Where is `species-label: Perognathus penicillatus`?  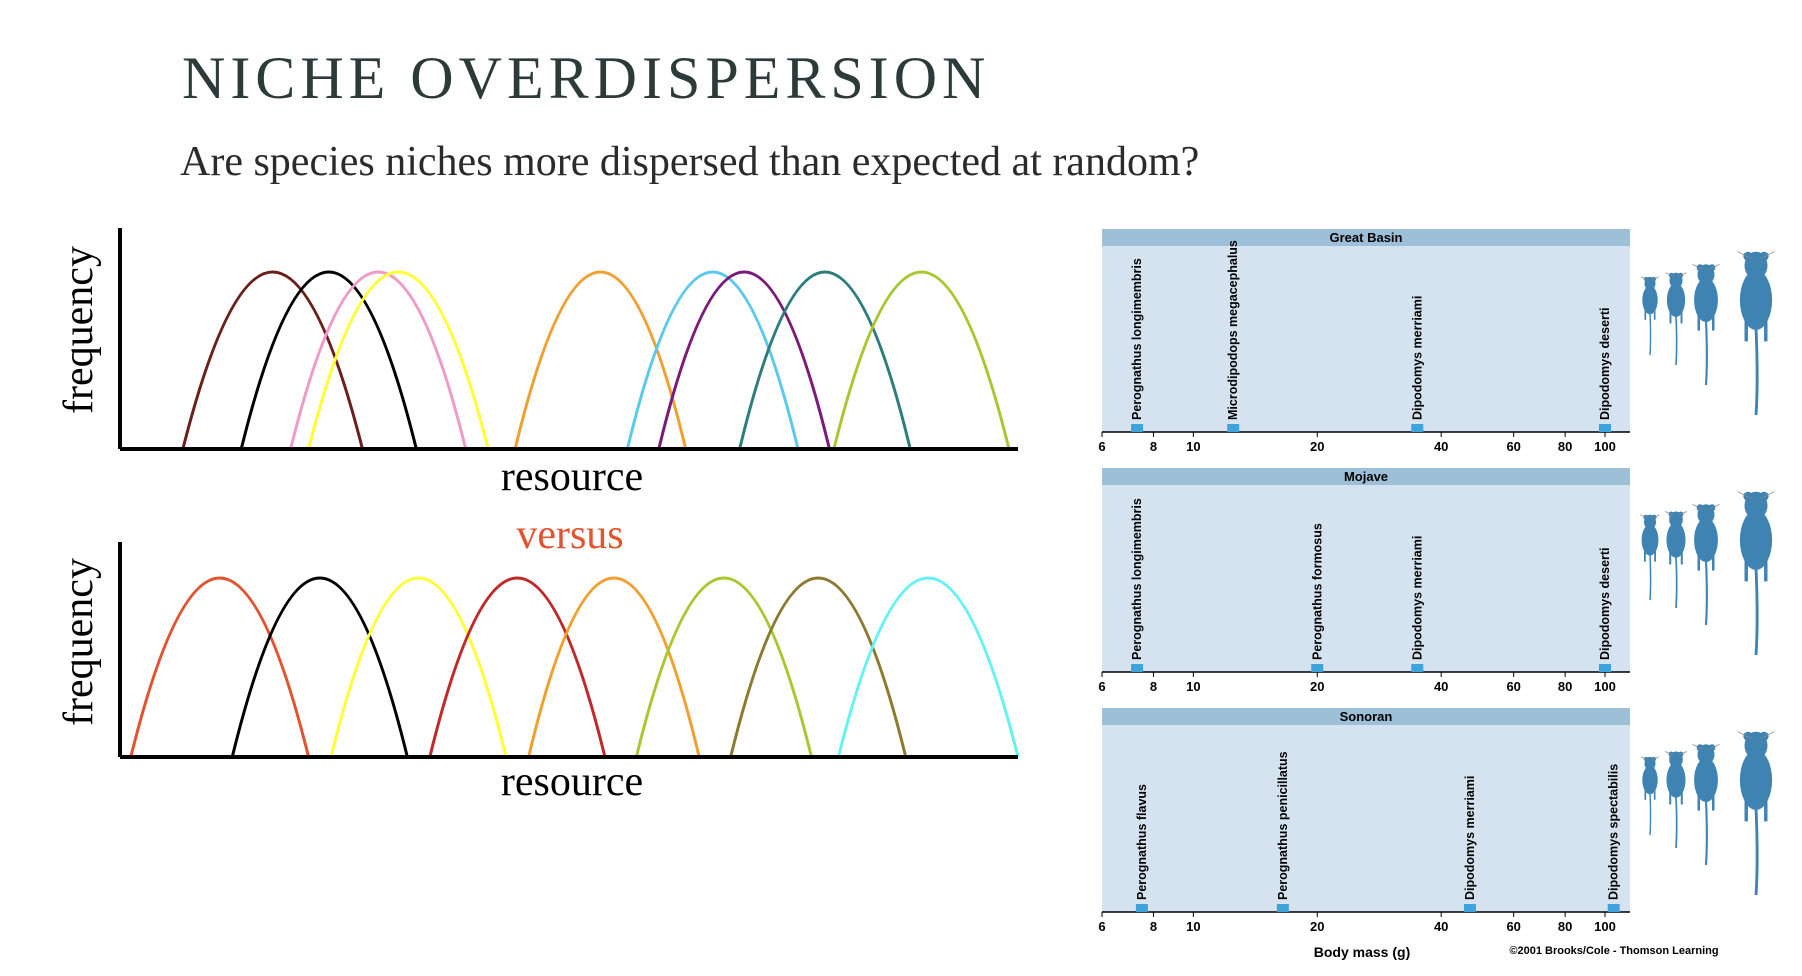 species-label: Perognathus penicillatus is located at coordinates (1283, 825).